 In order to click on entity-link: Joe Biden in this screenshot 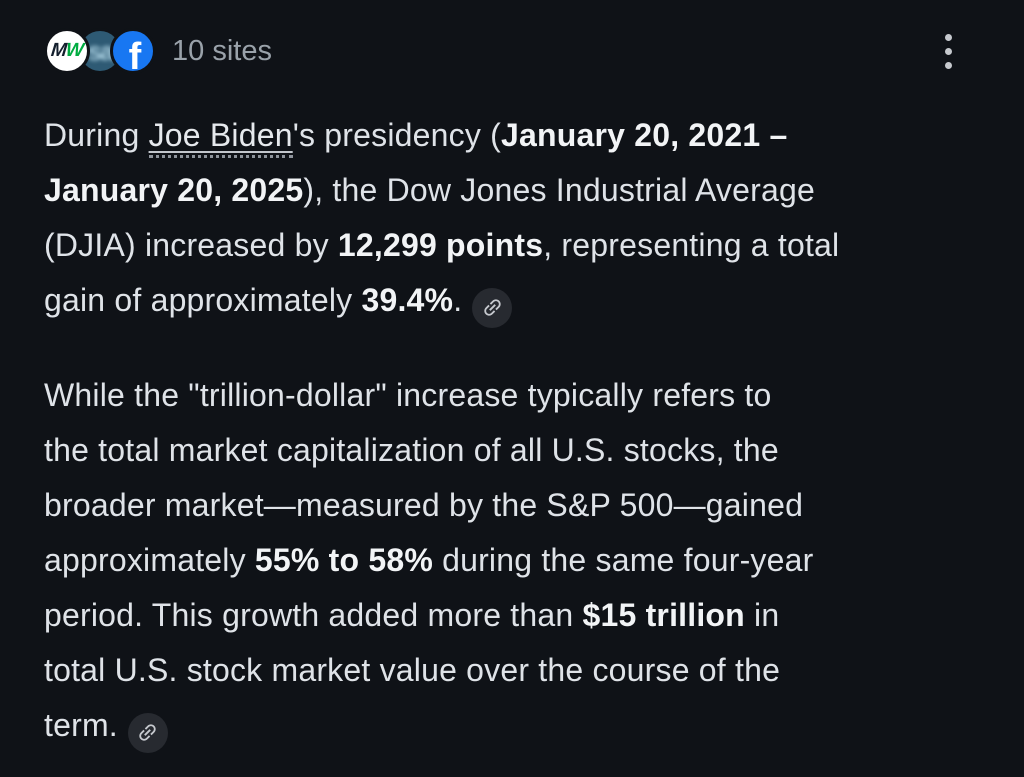, I will do `click(220, 137)`.